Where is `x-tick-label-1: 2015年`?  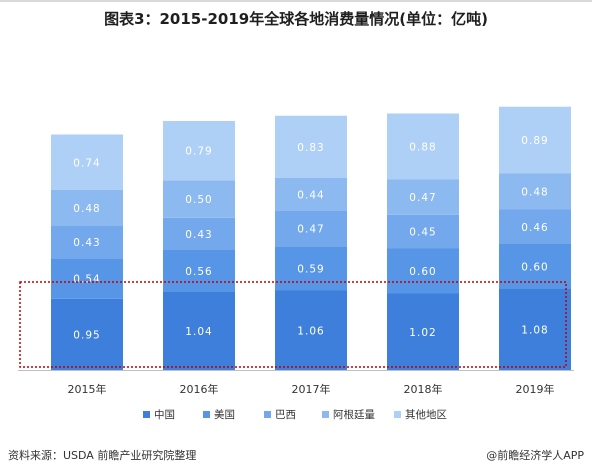
x-tick-label-1: 2015年 is located at coordinates (87, 389).